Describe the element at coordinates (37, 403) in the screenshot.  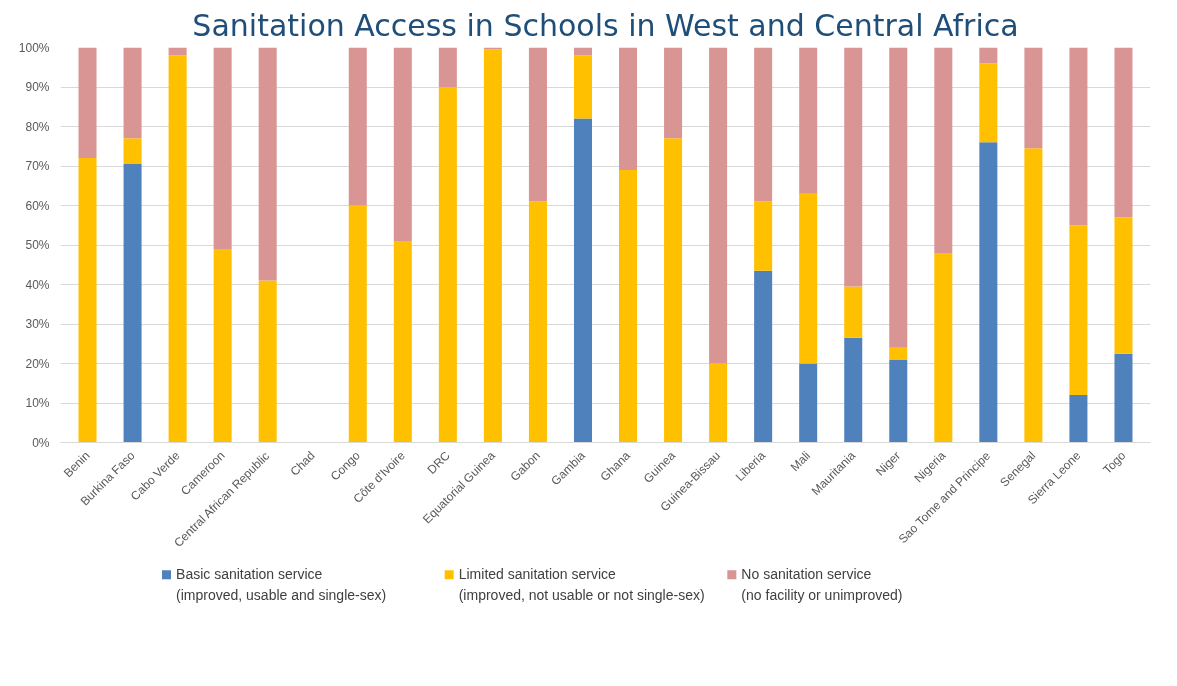
I see `y-tick-label: 10%` at that location.